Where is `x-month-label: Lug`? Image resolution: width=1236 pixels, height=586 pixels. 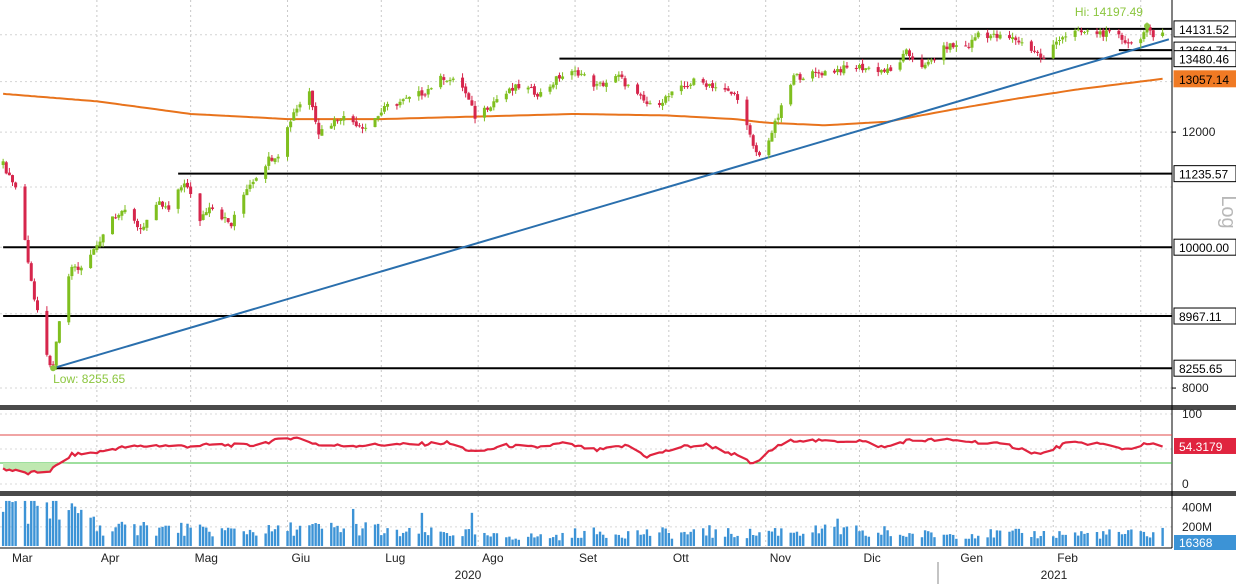 x-month-label: Lug is located at coordinates (395, 558).